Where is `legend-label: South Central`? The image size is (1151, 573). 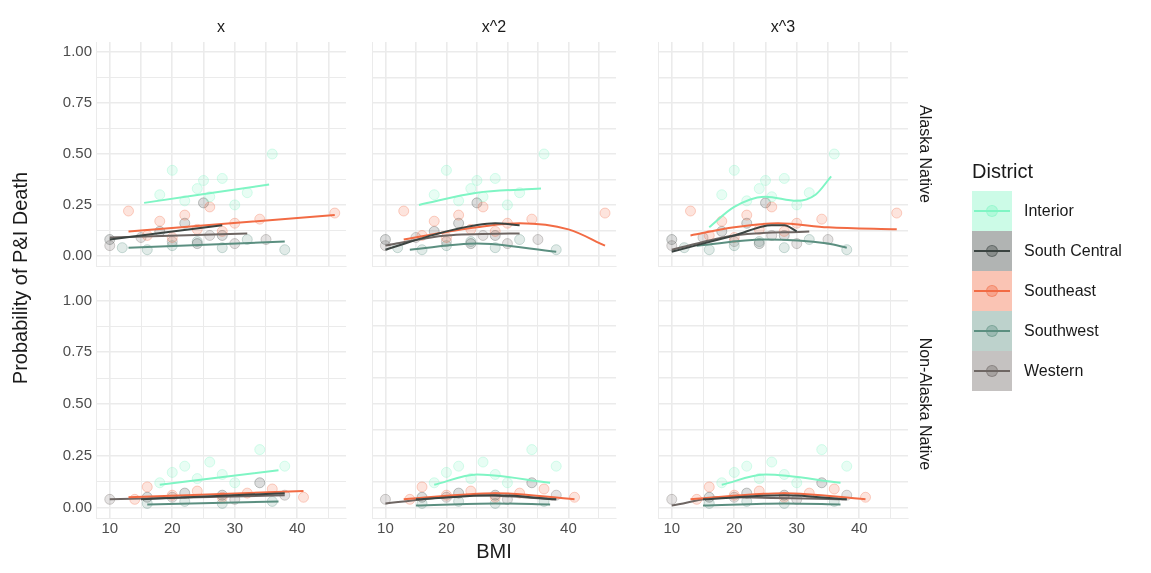 legend-label: South Central is located at coordinates (1073, 251).